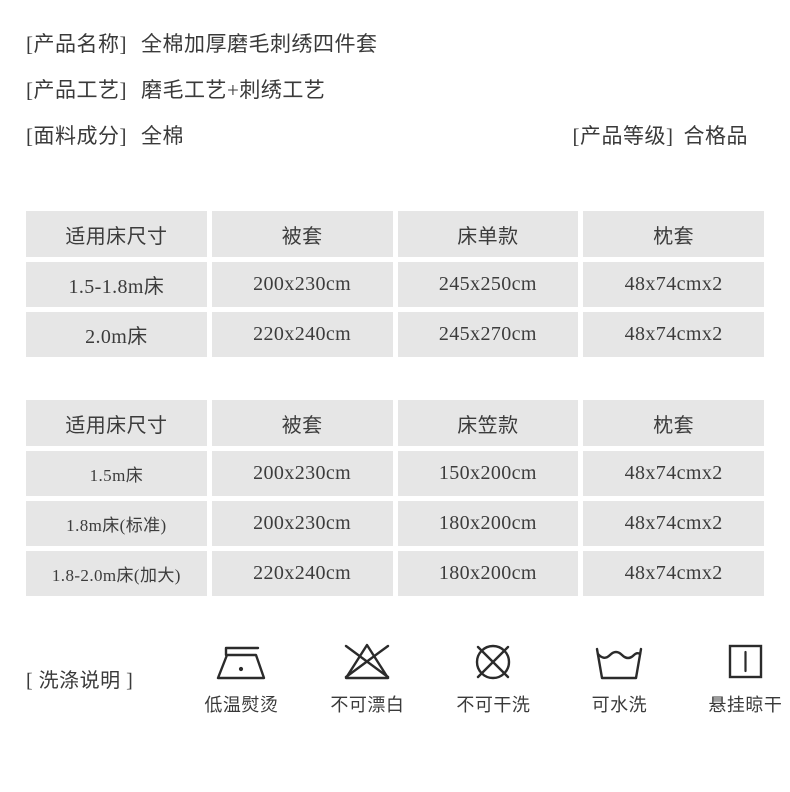 This screenshot has height=792, width=790. I want to click on table-row: 1.5m床 200x230cm 150x200cm 48x74cmx2, so click(395, 473).